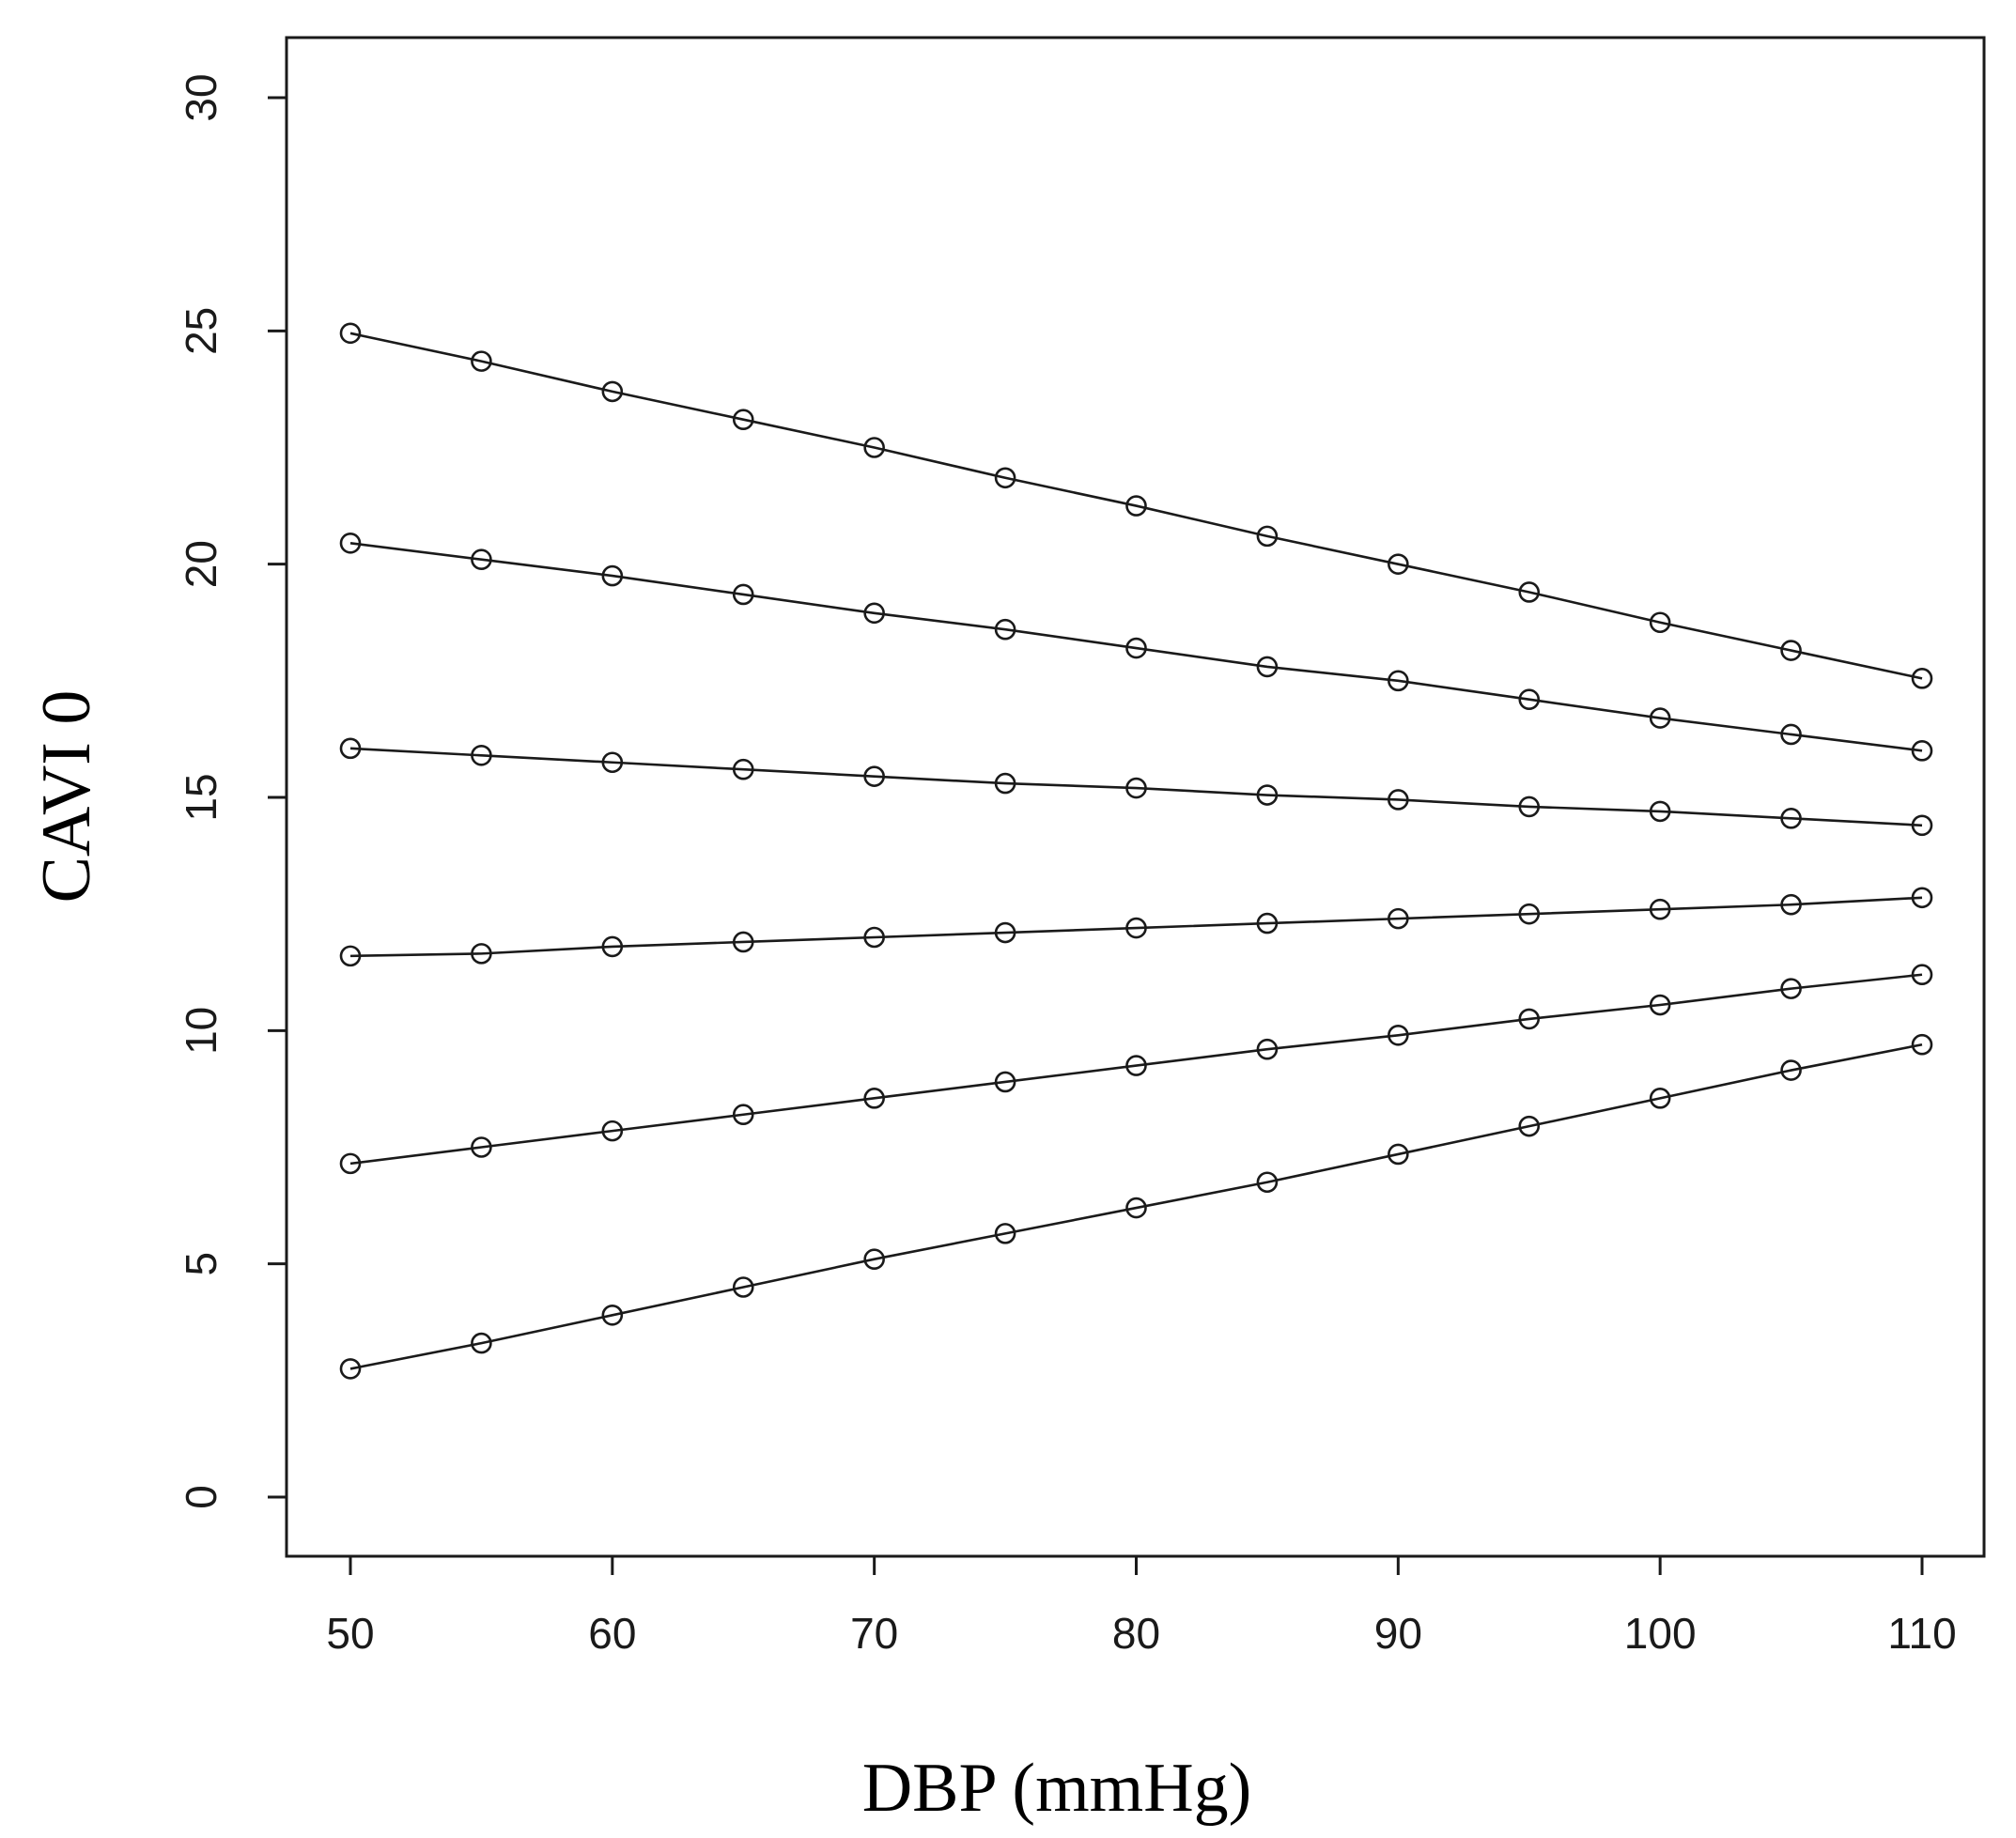 This screenshot has height=1838, width=2016. I want to click on y-tick-label: 15, so click(201, 797).